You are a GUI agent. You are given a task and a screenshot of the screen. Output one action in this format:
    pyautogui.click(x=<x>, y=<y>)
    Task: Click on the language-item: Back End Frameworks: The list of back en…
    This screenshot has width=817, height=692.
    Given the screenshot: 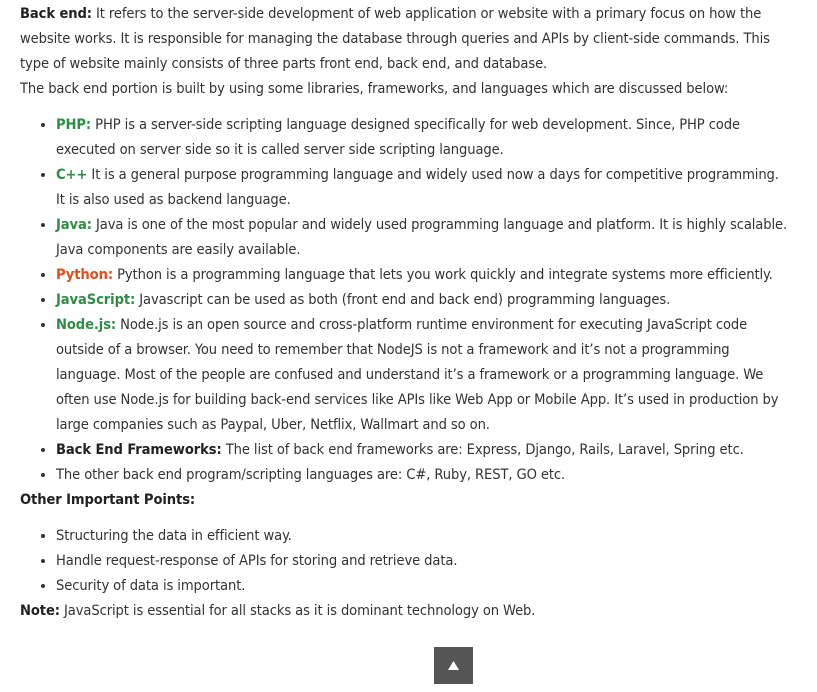 What is the action you would take?
    pyautogui.click(x=423, y=449)
    